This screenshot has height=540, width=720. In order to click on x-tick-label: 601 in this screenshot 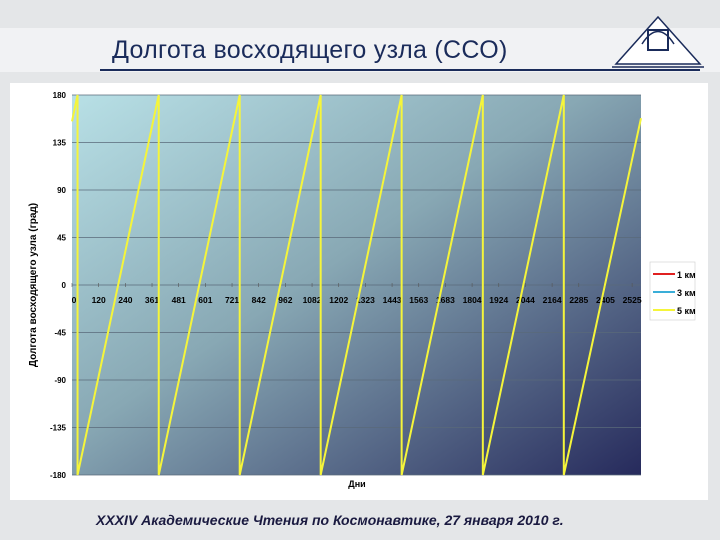, I will do `click(205, 300)`.